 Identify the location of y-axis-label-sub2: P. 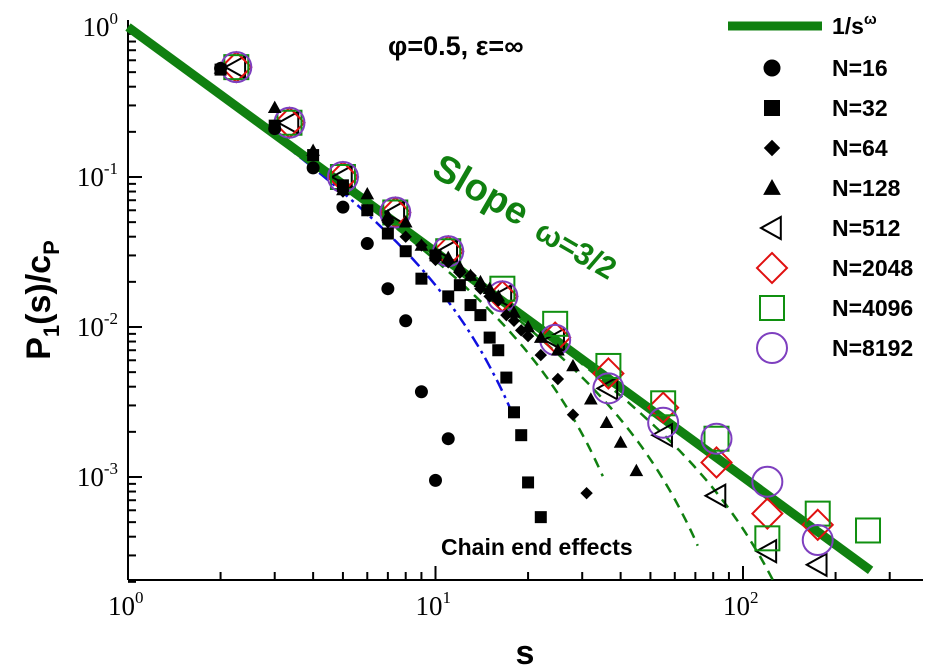
(51, 247).